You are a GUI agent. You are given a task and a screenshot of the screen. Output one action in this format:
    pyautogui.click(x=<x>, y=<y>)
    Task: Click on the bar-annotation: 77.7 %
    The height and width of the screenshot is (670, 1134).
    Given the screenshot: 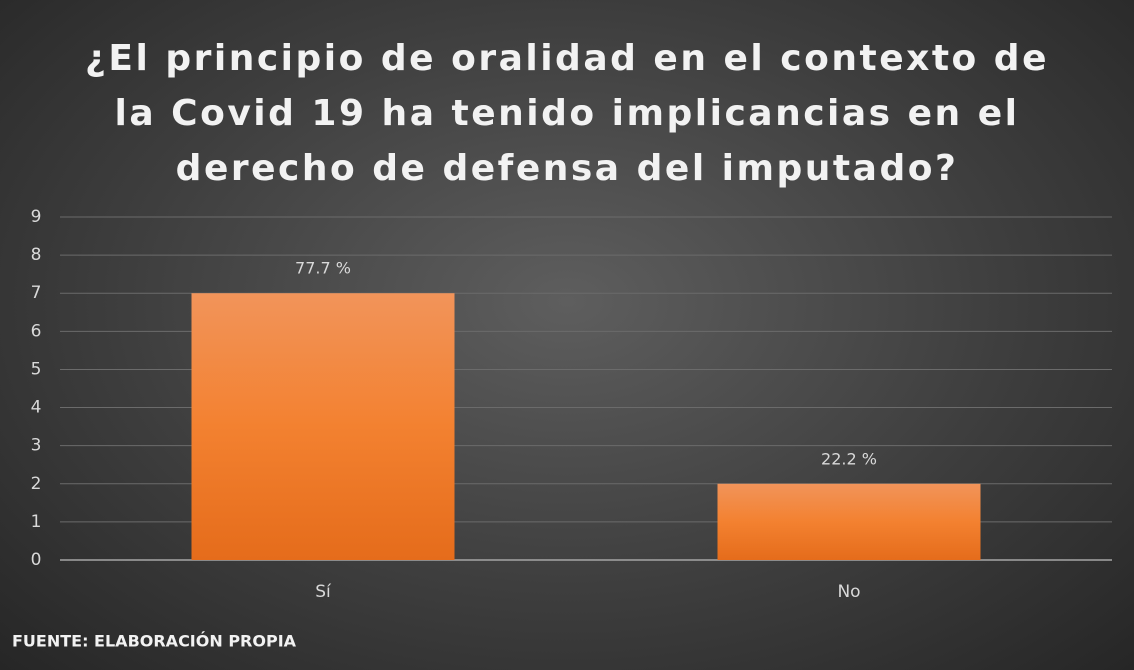 What is the action you would take?
    pyautogui.click(x=323, y=268)
    